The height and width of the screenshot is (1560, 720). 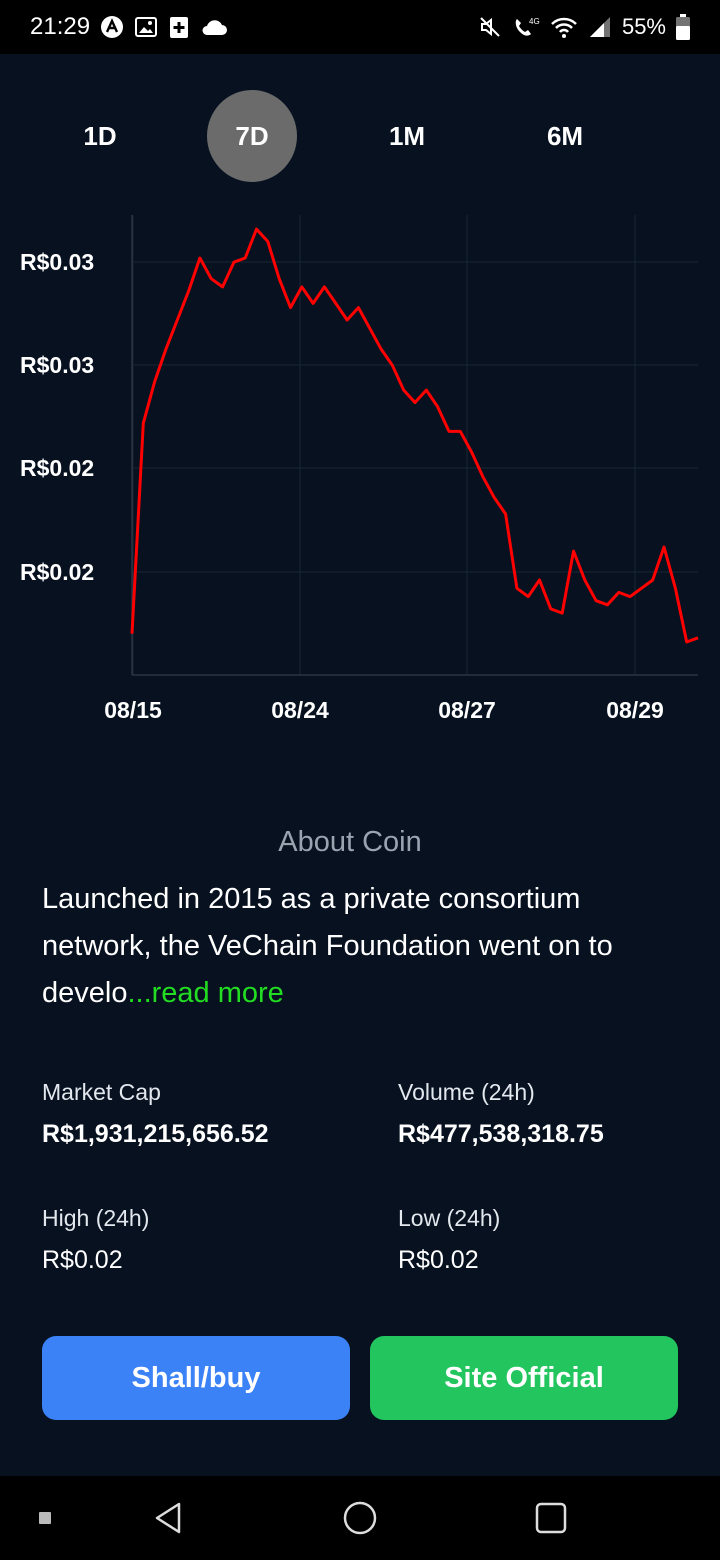 I want to click on status-bar: 21:29, so click(x=360, y=27).